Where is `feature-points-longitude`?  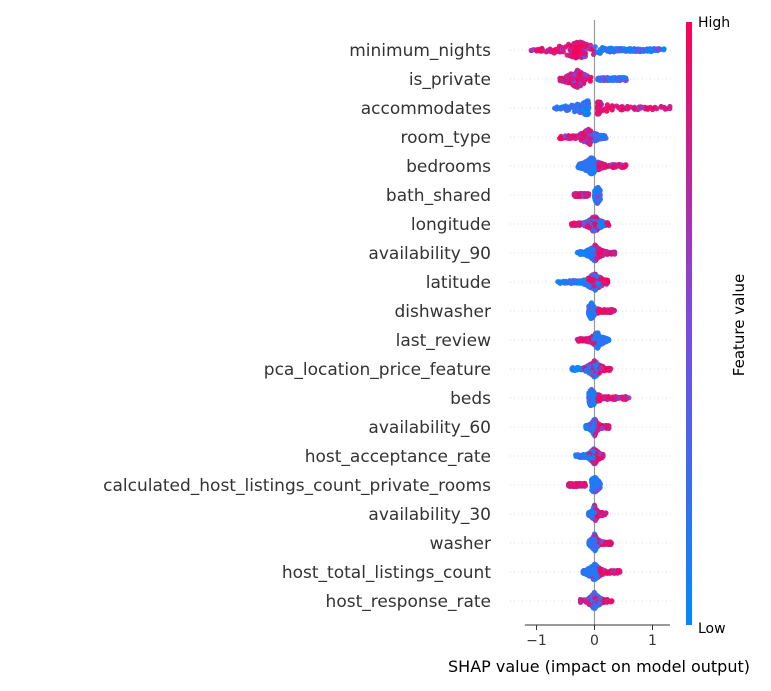
feature-points-longitude is located at coordinates (590, 224).